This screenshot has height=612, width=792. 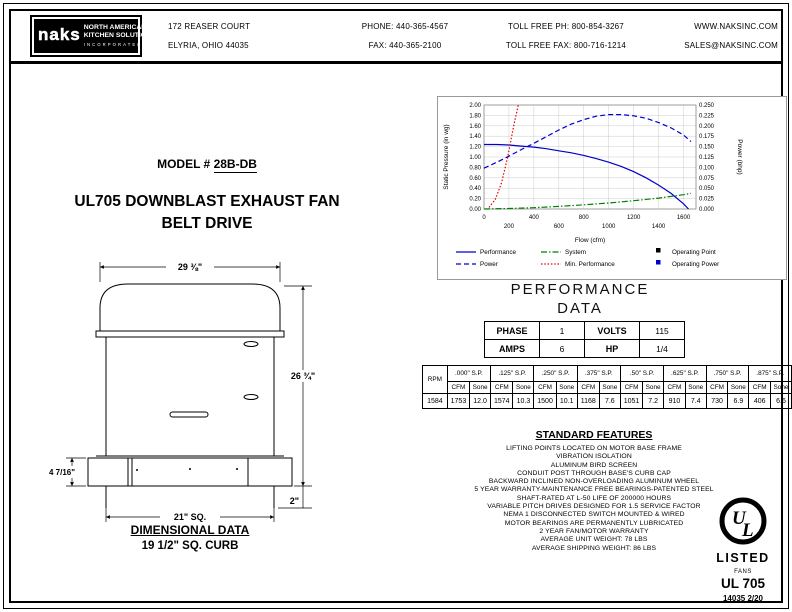 I want to click on x-tick: 1200, so click(x=634, y=218).